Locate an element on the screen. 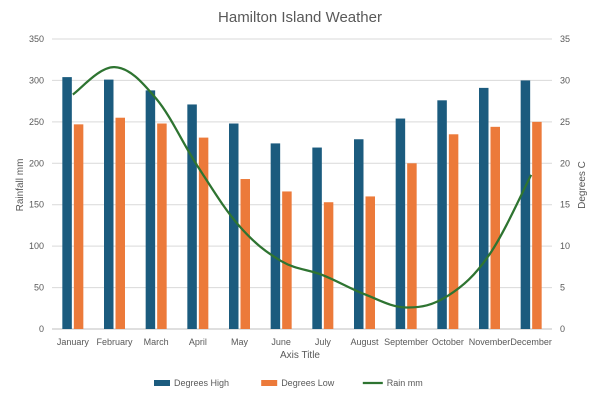 The height and width of the screenshot is (401, 600). bar-degrees-high-february is located at coordinates (109, 204).